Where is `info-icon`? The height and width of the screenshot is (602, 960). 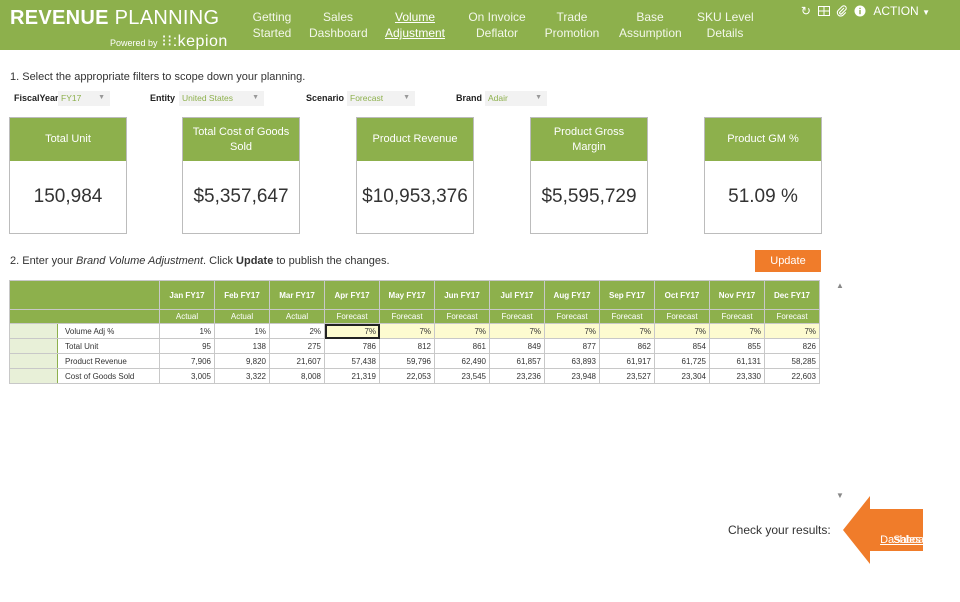
info-icon is located at coordinates (859, 11).